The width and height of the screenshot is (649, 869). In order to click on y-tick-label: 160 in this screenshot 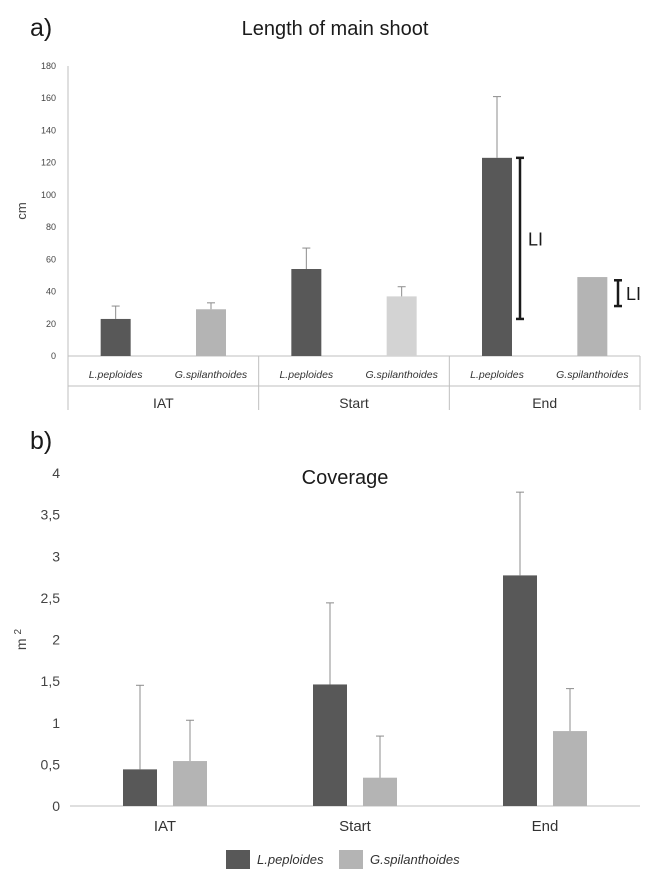, I will do `click(48, 98)`.